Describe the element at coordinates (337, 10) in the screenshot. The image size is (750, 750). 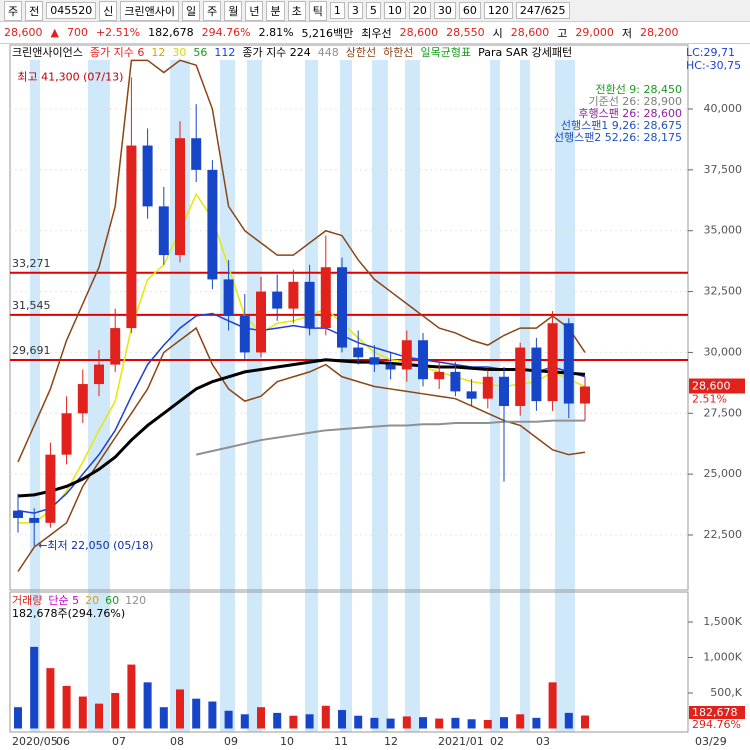
I see `toolbar-item: 1` at that location.